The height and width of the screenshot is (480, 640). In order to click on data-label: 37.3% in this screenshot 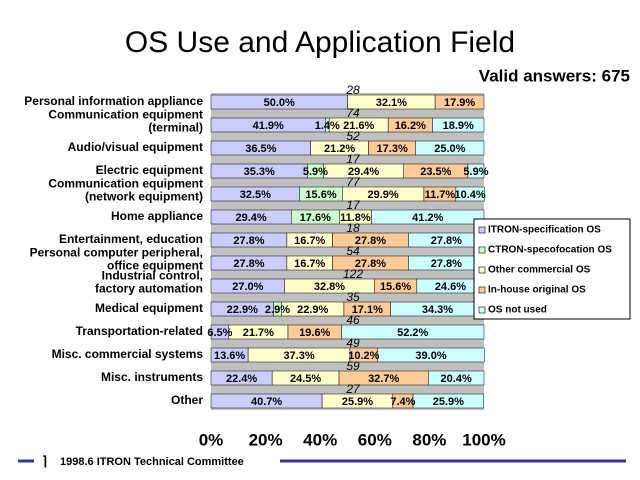, I will do `click(298, 356)`.